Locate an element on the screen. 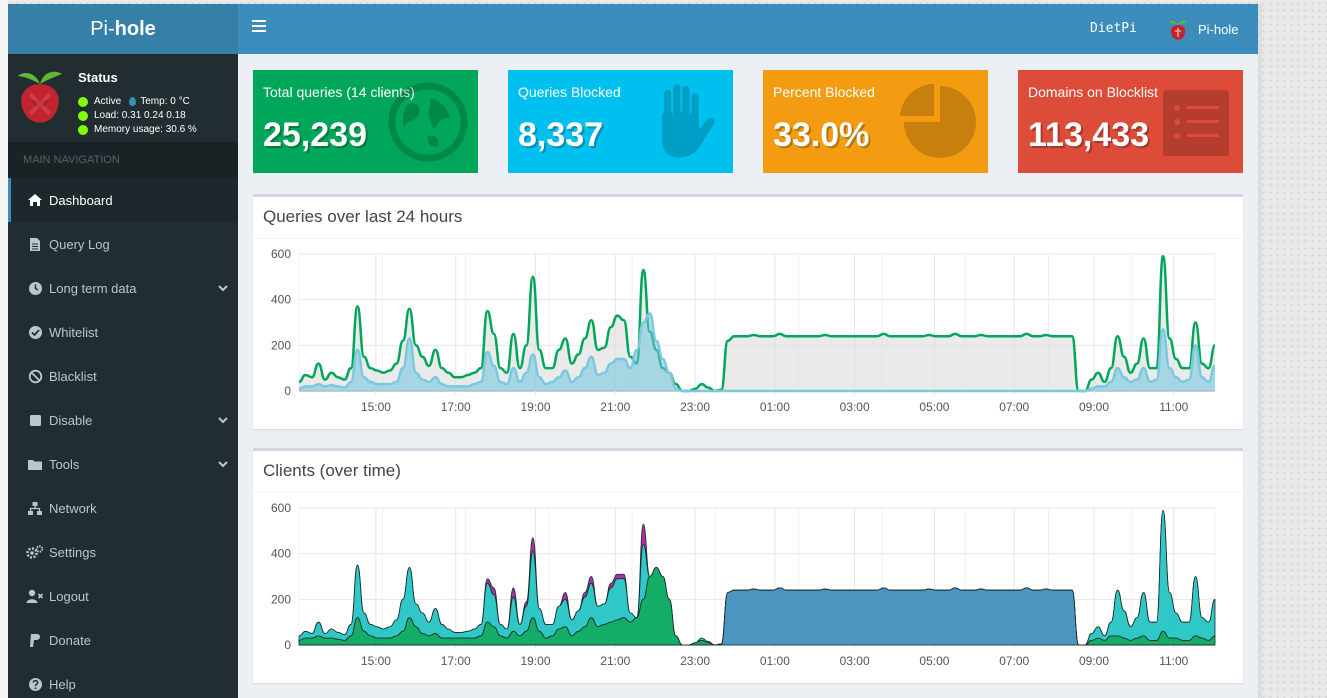  window-shadow is located at coordinates (1260, 351).